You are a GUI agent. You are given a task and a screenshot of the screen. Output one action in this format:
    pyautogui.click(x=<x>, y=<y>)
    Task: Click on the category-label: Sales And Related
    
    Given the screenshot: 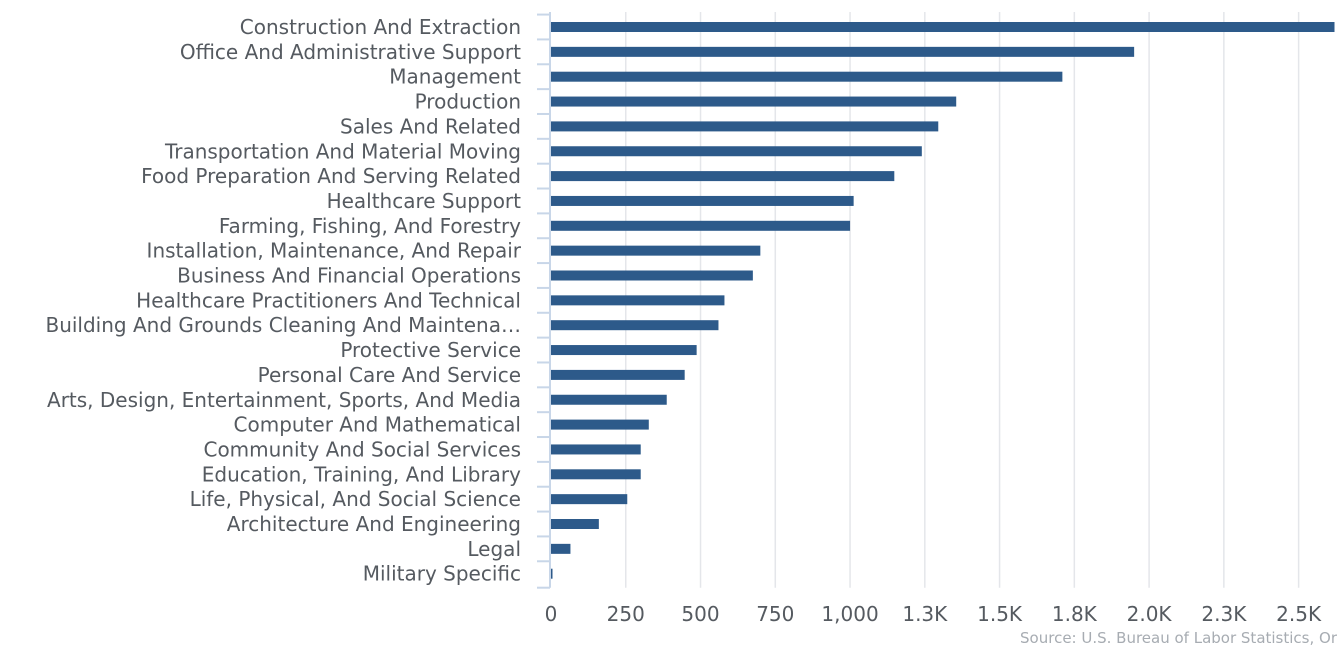 What is the action you would take?
    pyautogui.click(x=430, y=126)
    